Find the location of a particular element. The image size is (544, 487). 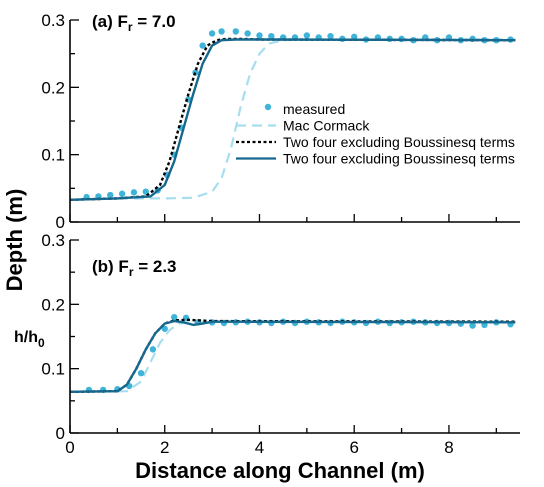

boussinesq-dotted-line is located at coordinates (292, 355).